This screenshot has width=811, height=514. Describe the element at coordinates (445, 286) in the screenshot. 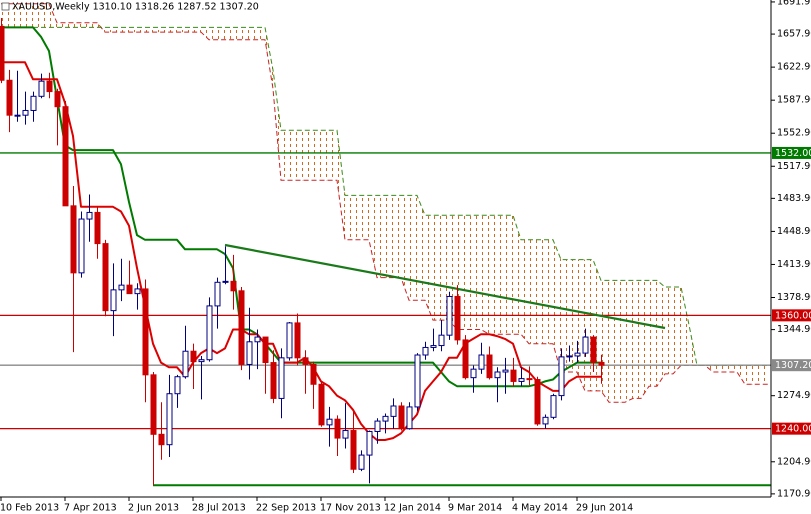

I see `trendline` at that location.